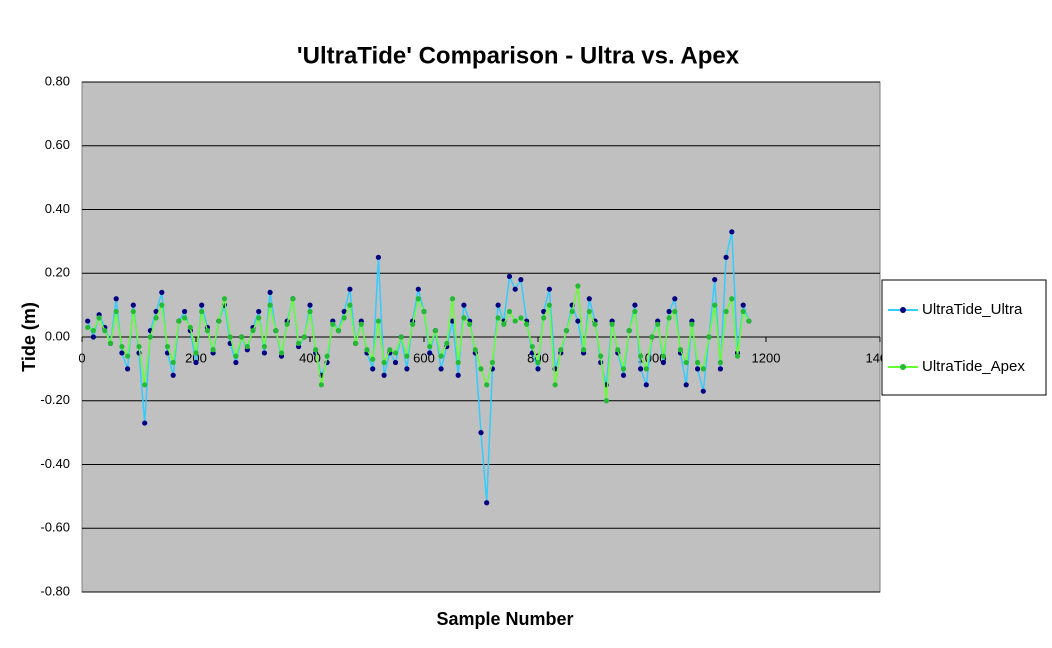 The image size is (1052, 648). I want to click on legend-box, so click(964, 337).